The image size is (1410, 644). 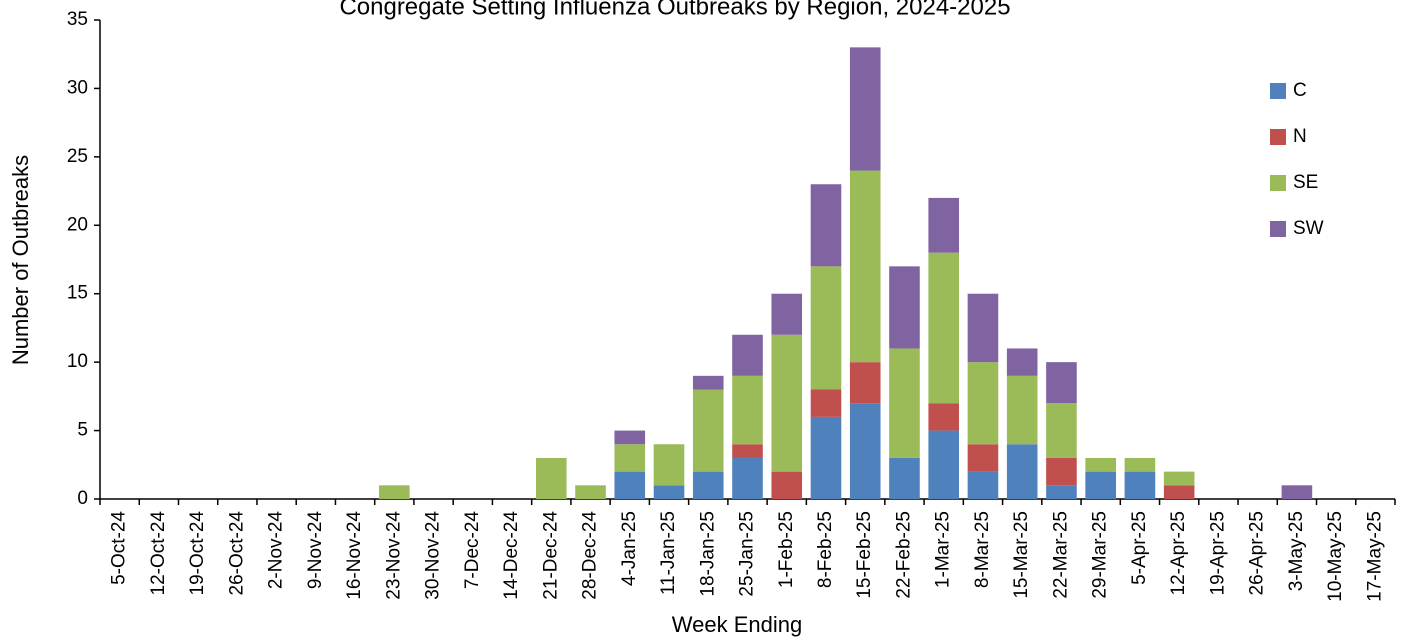 I want to click on x-tick-label: 12-Oct-24, so click(x=158, y=553).